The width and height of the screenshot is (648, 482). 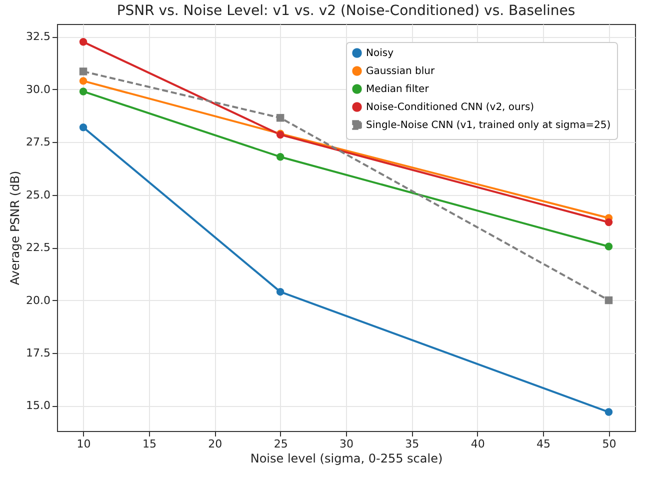 I want to click on x-tick-label: 20, so click(x=215, y=444).